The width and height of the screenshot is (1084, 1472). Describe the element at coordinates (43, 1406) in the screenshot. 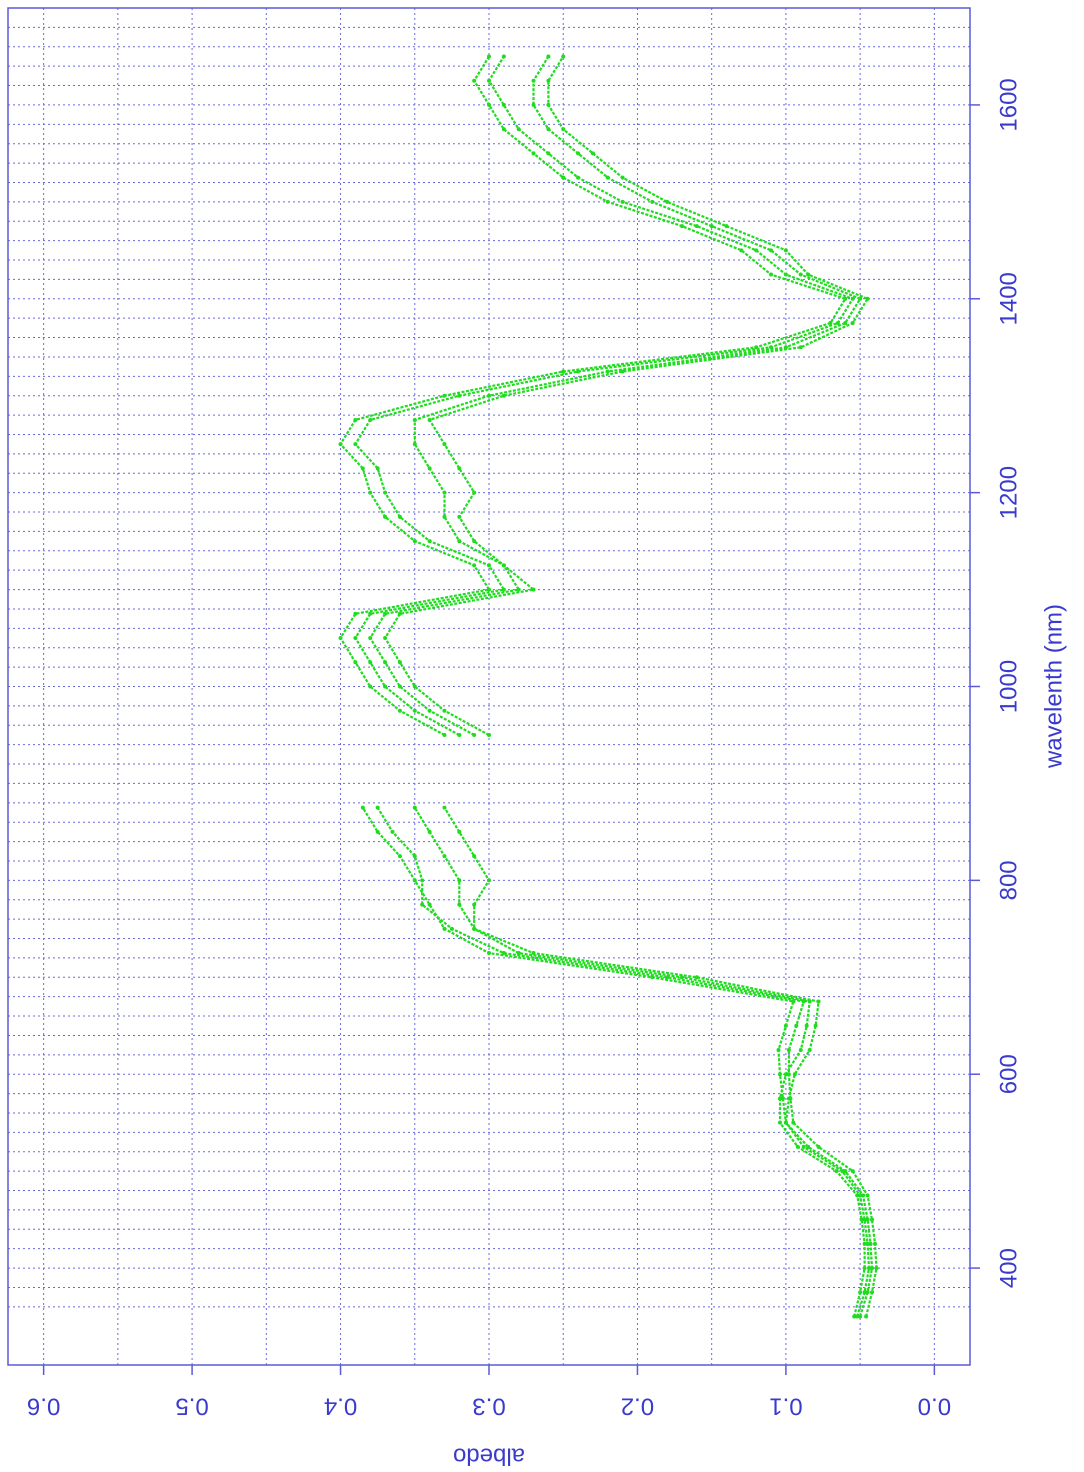

I see `y-tick-label: 0.6` at that location.